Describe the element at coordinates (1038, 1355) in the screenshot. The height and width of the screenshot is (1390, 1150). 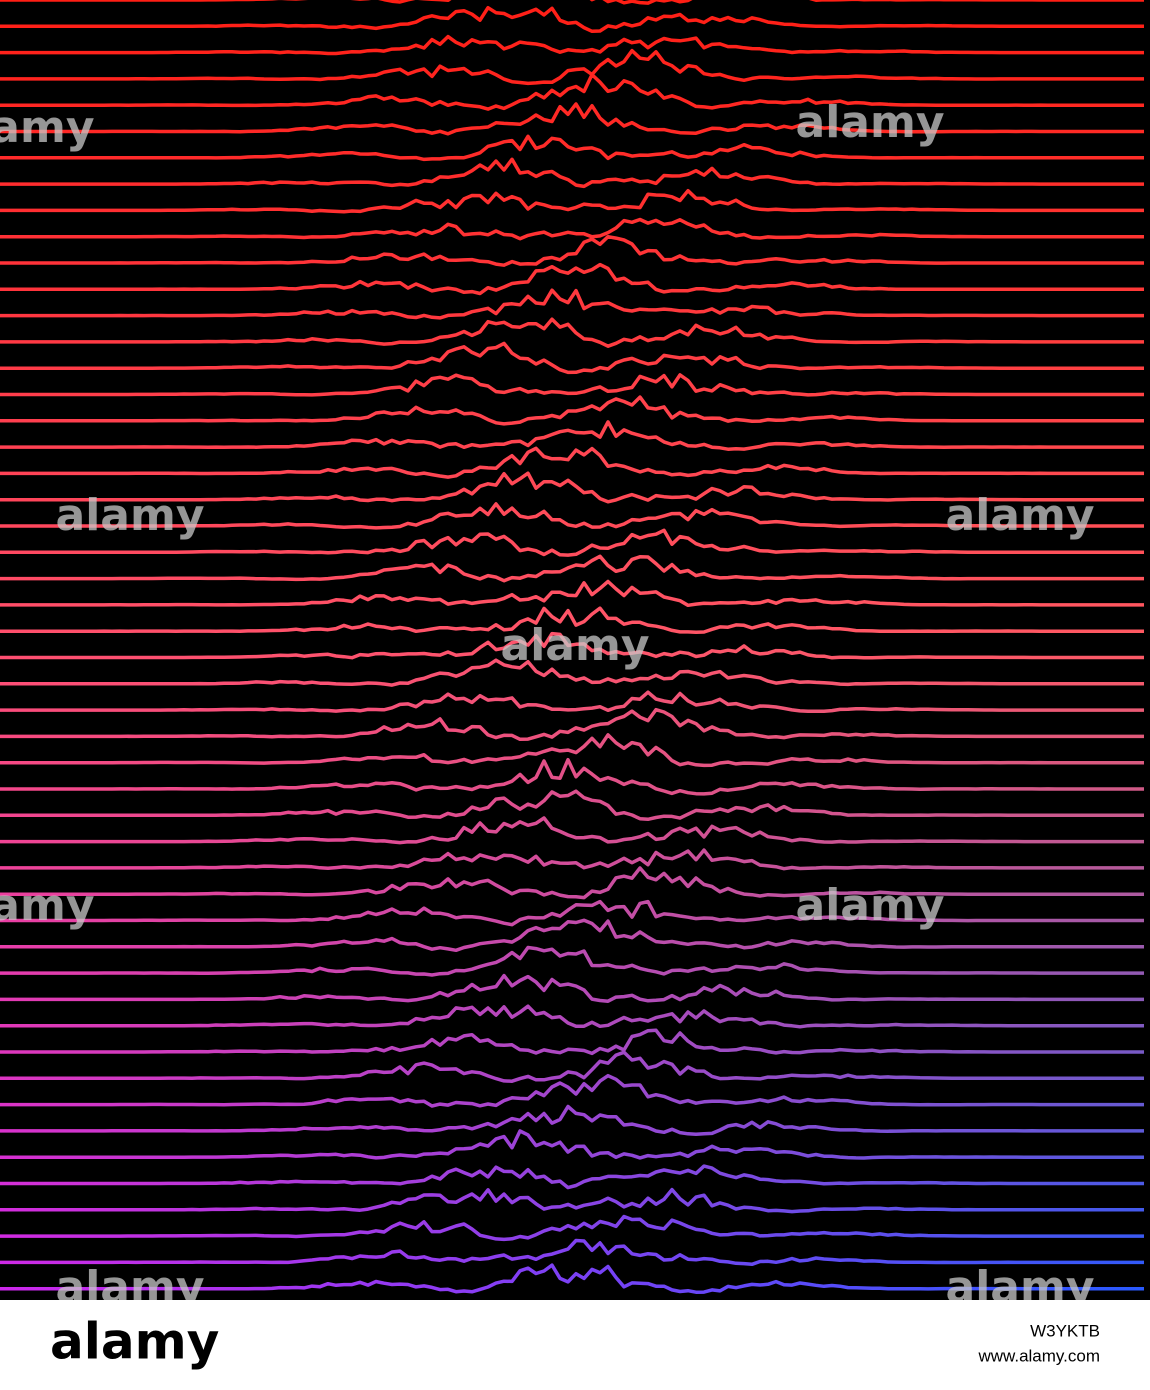
I see `footer-url: www.alamy.com` at that location.